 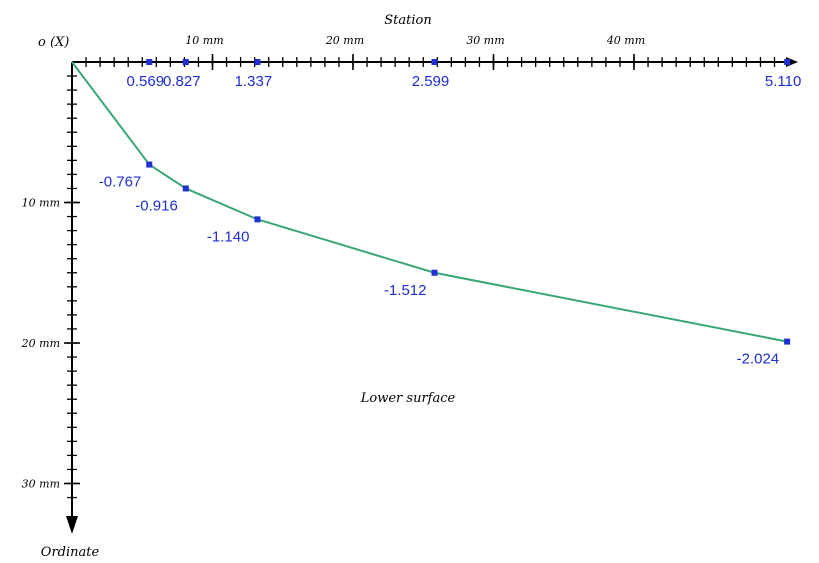 What do you see at coordinates (228, 236) in the screenshot?
I see `ordinate-value-label: -1.140` at bounding box center [228, 236].